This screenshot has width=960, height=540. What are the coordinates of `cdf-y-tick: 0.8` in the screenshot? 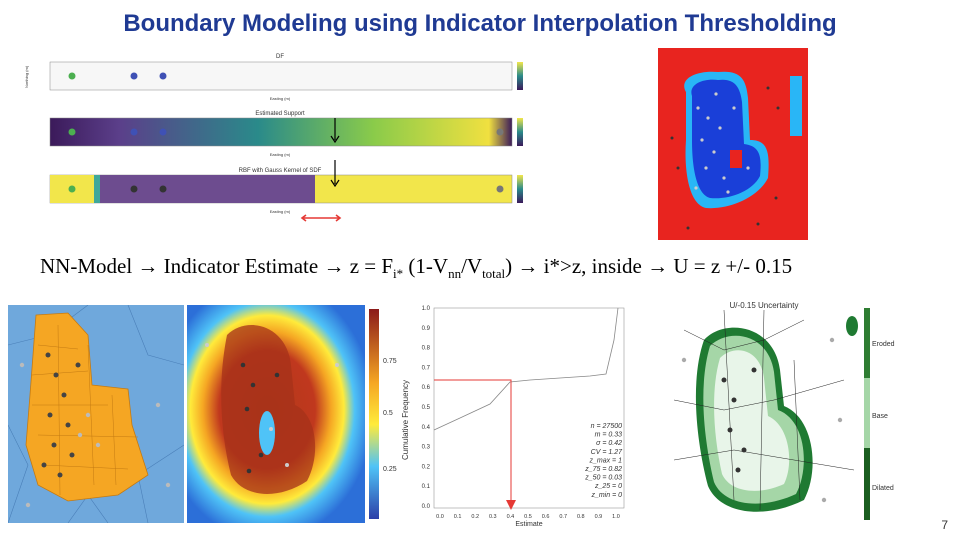 It's located at (426, 349).